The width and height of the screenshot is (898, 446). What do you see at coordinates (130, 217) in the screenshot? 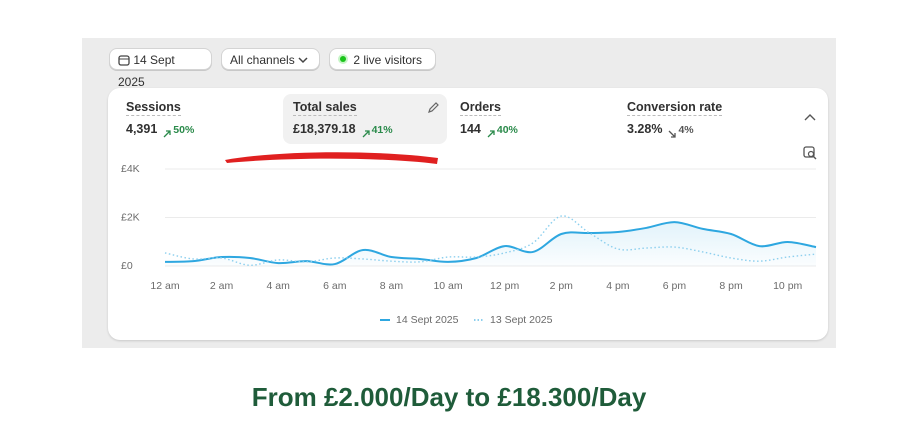
I see `y-tick-label: £2K` at bounding box center [130, 217].